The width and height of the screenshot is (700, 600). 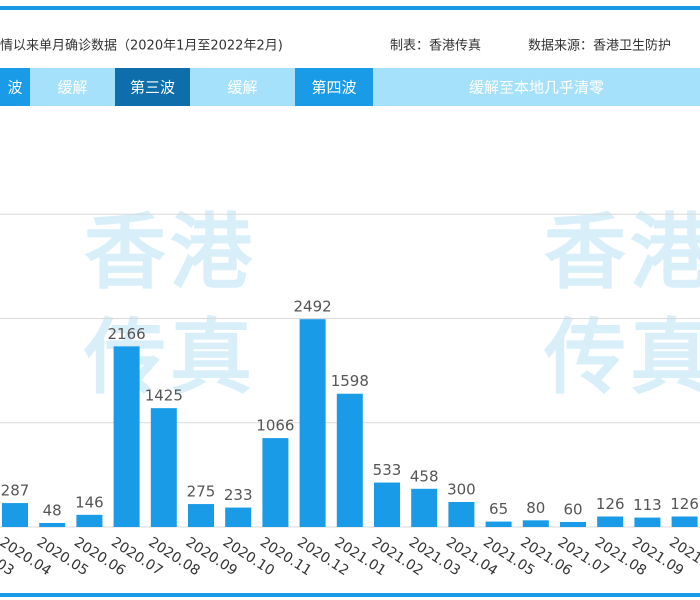 What do you see at coordinates (350, 595) in the screenshot?
I see `bottom-rule` at bounding box center [350, 595].